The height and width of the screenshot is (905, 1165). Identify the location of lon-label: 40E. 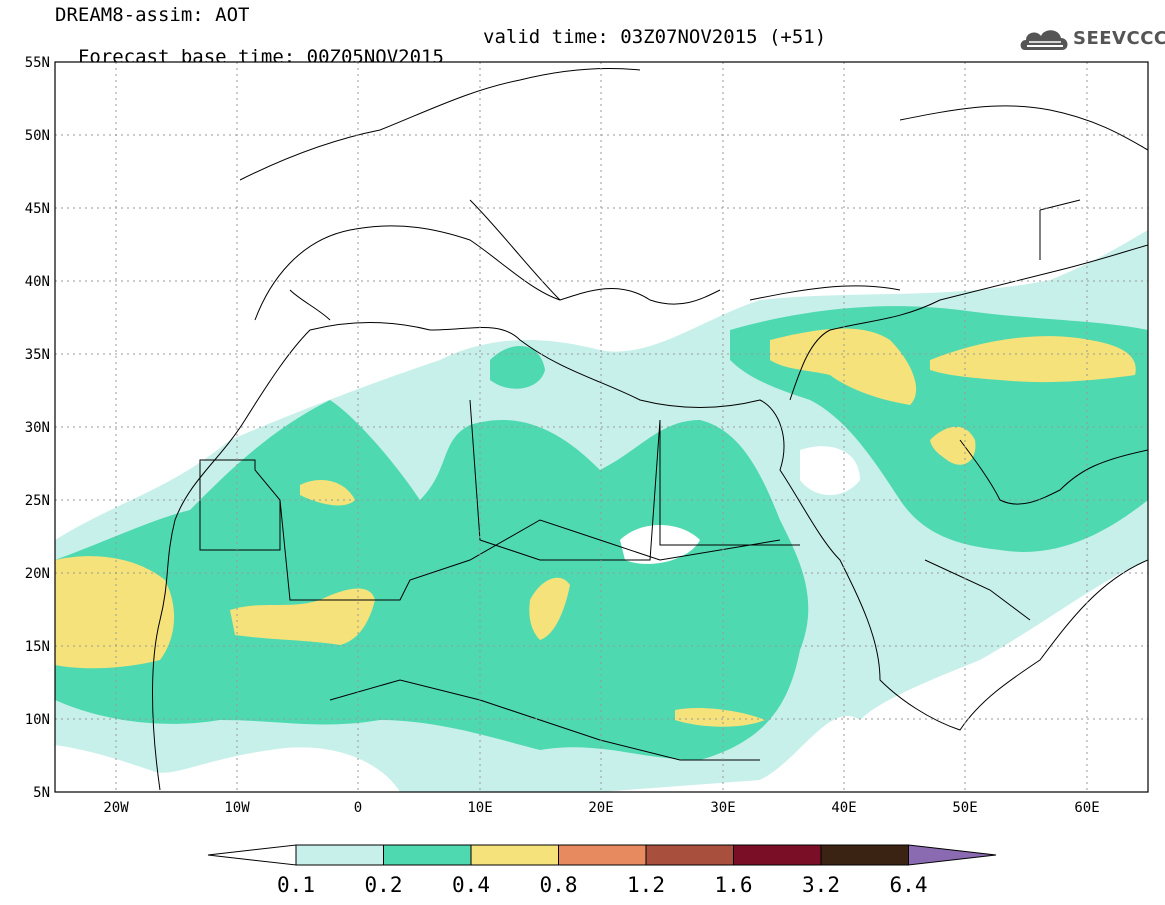
(843, 808).